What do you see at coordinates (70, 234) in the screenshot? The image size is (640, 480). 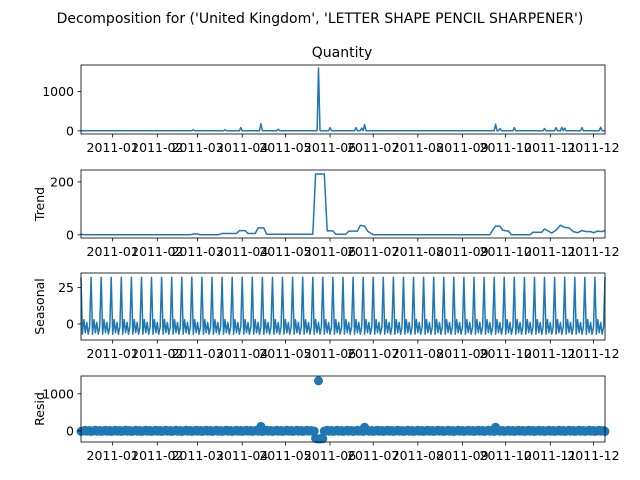 I see `trend-ytick-label: 0` at bounding box center [70, 234].